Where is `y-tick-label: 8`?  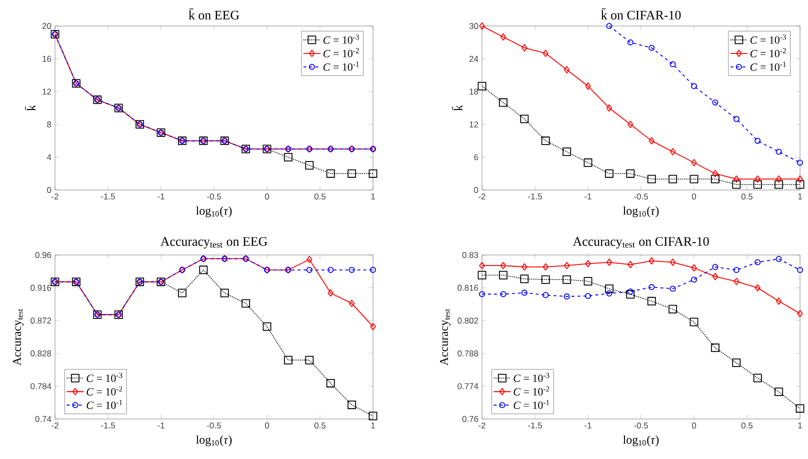
y-tick-label: 8 is located at coordinates (49, 124).